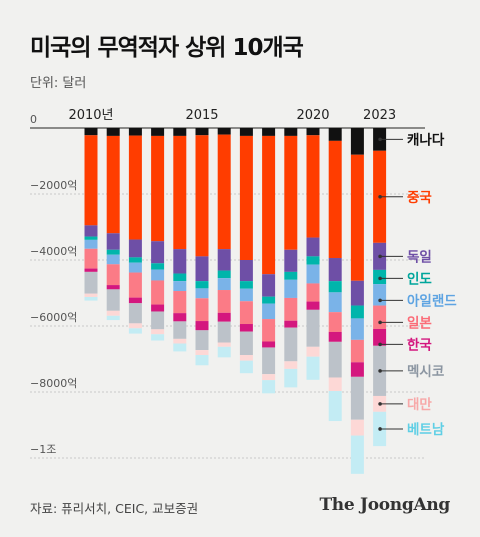  Describe the element at coordinates (419, 405) in the screenshot. I see `legend-label: 대만` at that location.